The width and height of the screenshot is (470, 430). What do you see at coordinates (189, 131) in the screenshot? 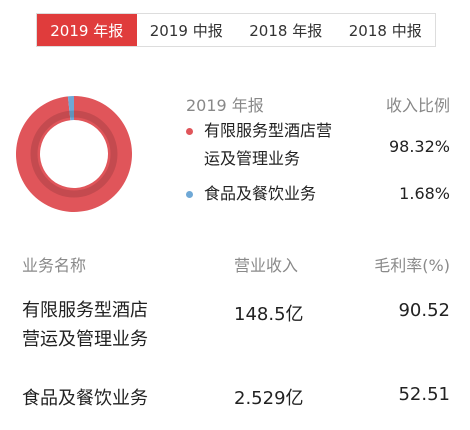
I see `legend-dot-hotel` at bounding box center [189, 131].